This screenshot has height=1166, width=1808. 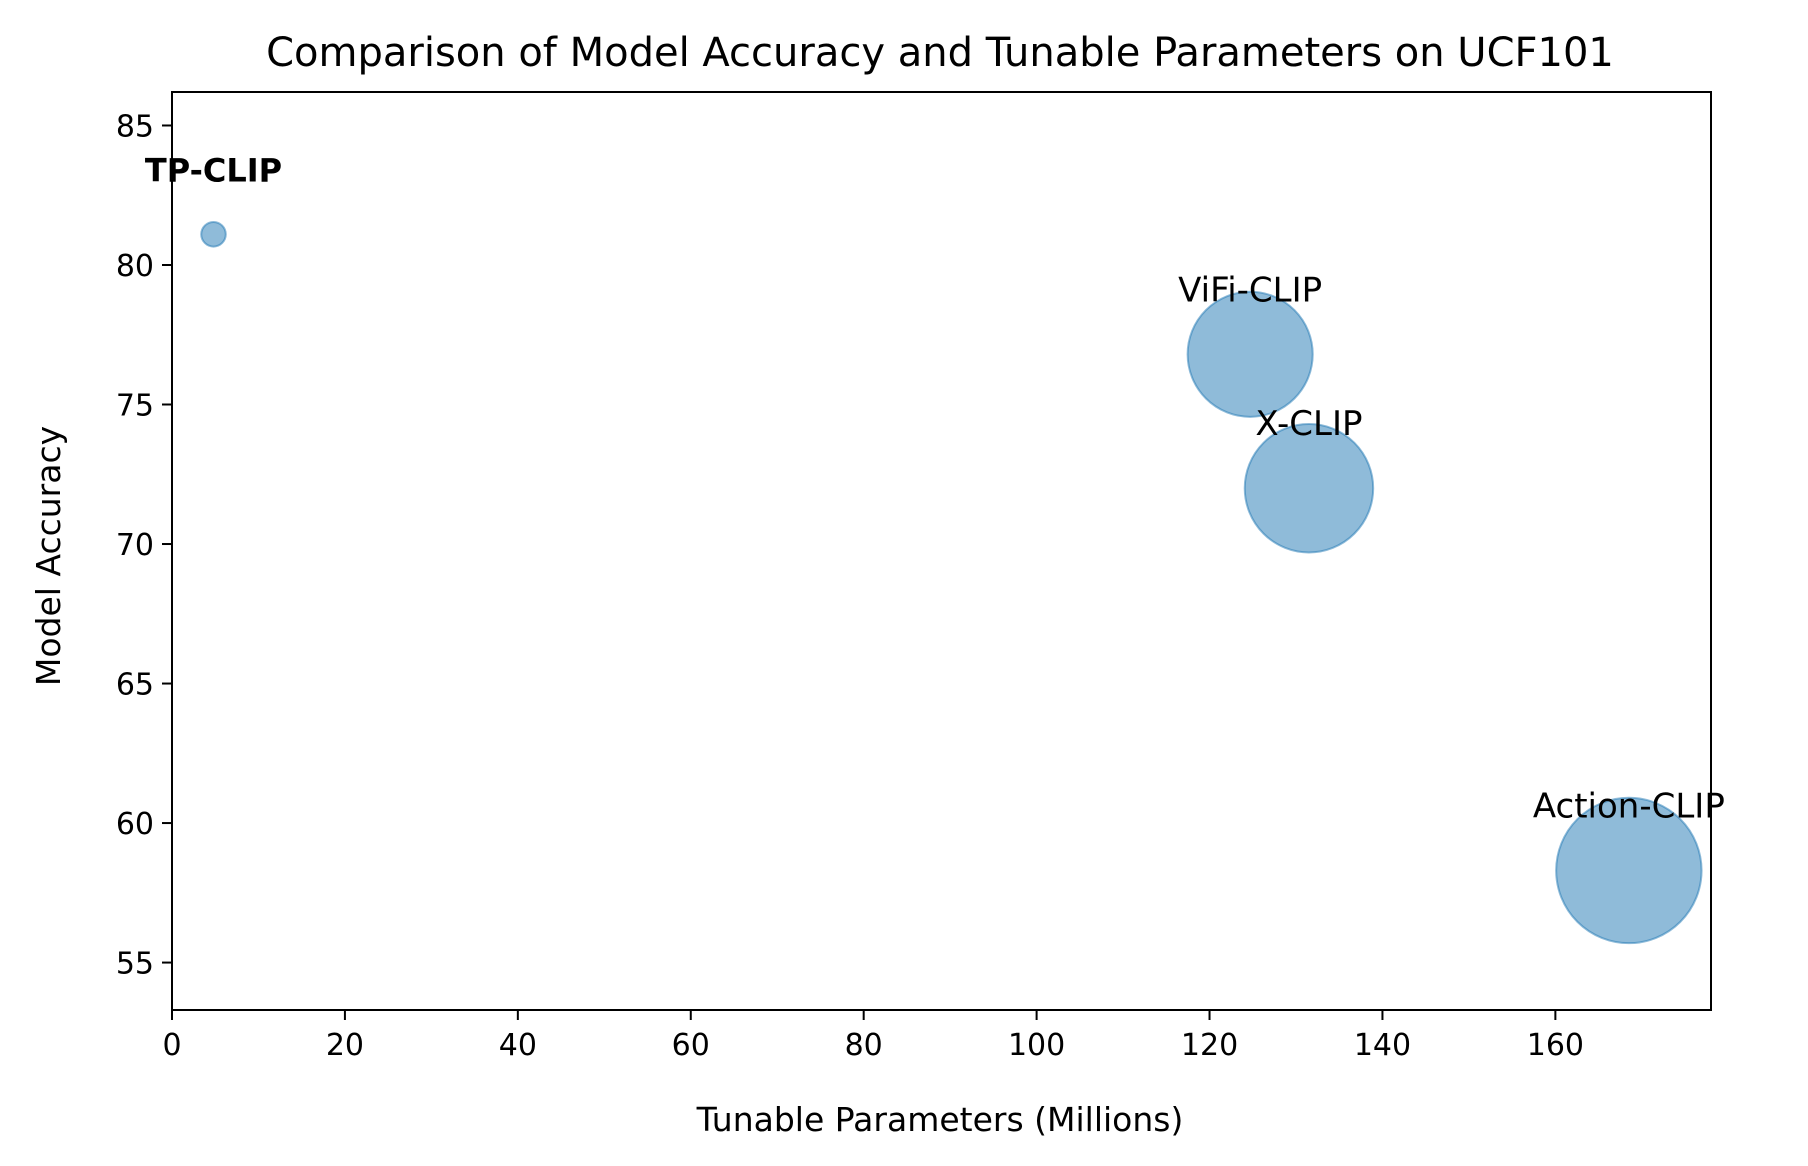 What do you see at coordinates (48, 556) in the screenshot?
I see `y-axis-label: Model Accuracy` at bounding box center [48, 556].